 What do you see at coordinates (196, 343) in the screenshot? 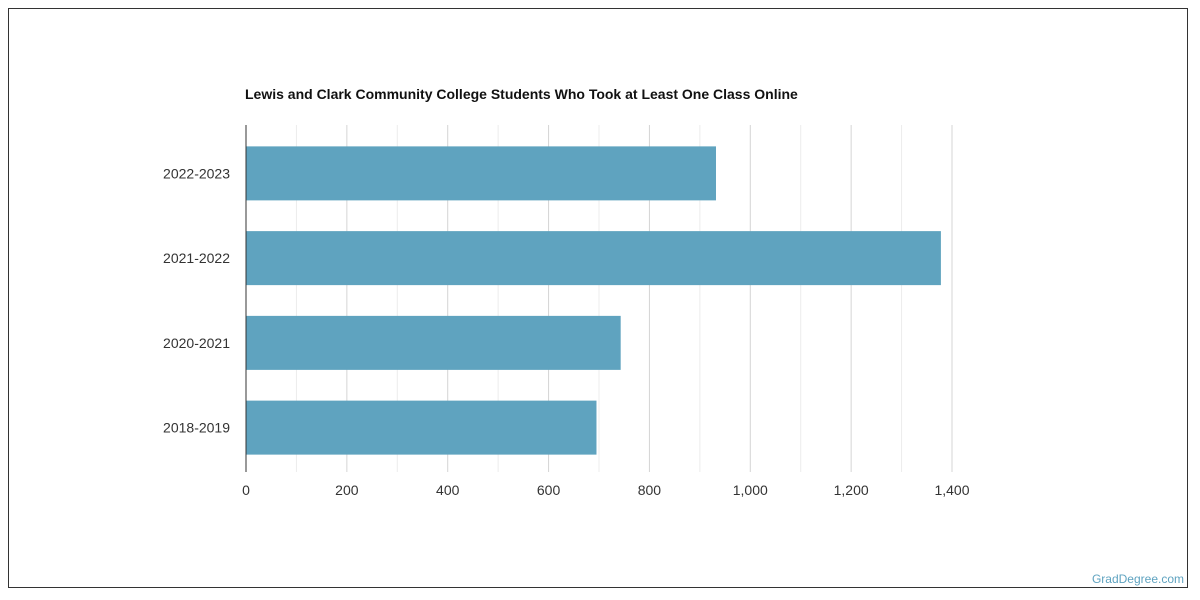
I see `y-tick-label: 2020-2021` at bounding box center [196, 343].